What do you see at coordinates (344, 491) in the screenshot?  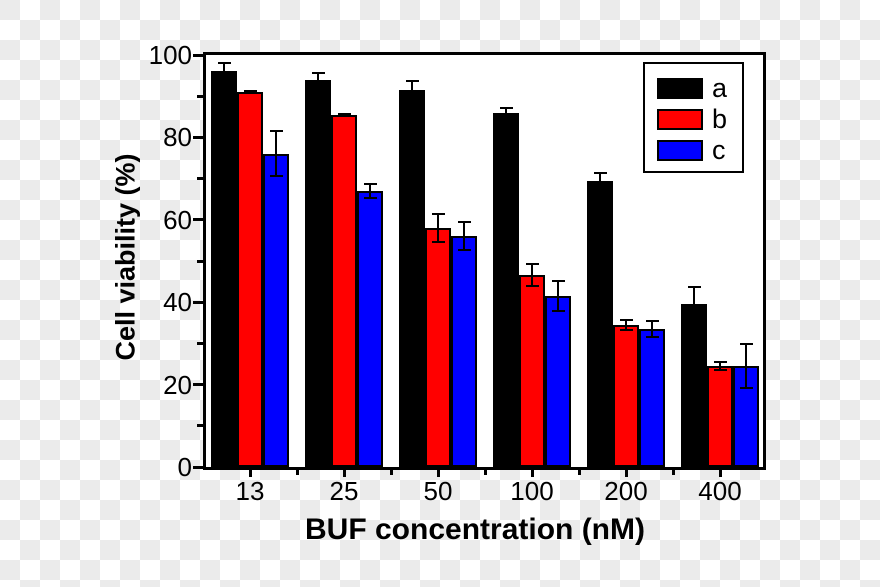 I see `x-tick-label: 25` at bounding box center [344, 491].